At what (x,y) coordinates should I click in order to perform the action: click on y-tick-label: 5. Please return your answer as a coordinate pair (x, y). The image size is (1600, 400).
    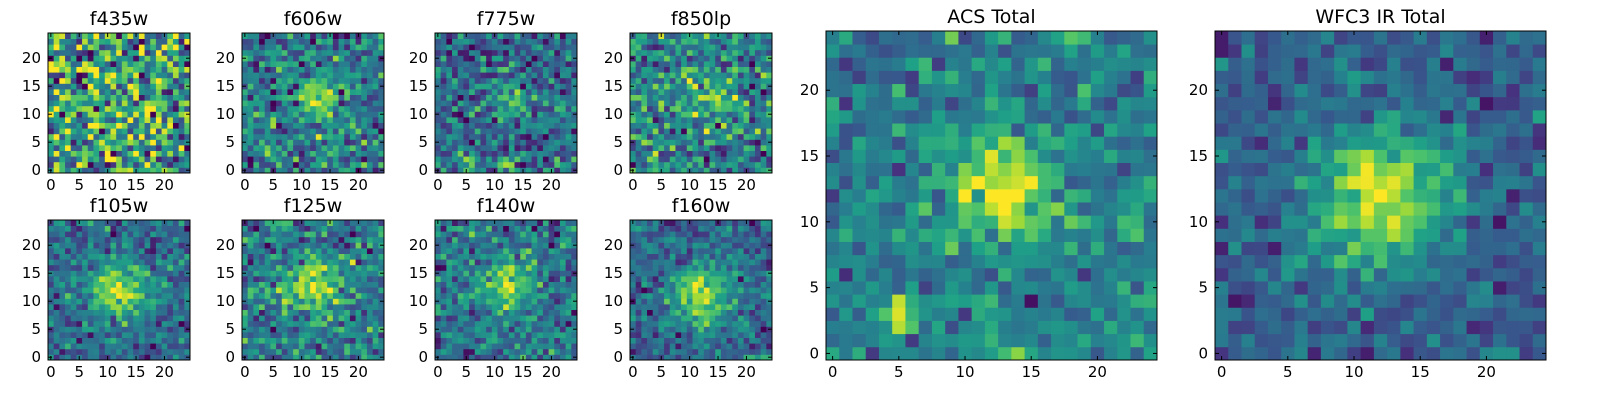
    Looking at the image, I should click on (230, 329).